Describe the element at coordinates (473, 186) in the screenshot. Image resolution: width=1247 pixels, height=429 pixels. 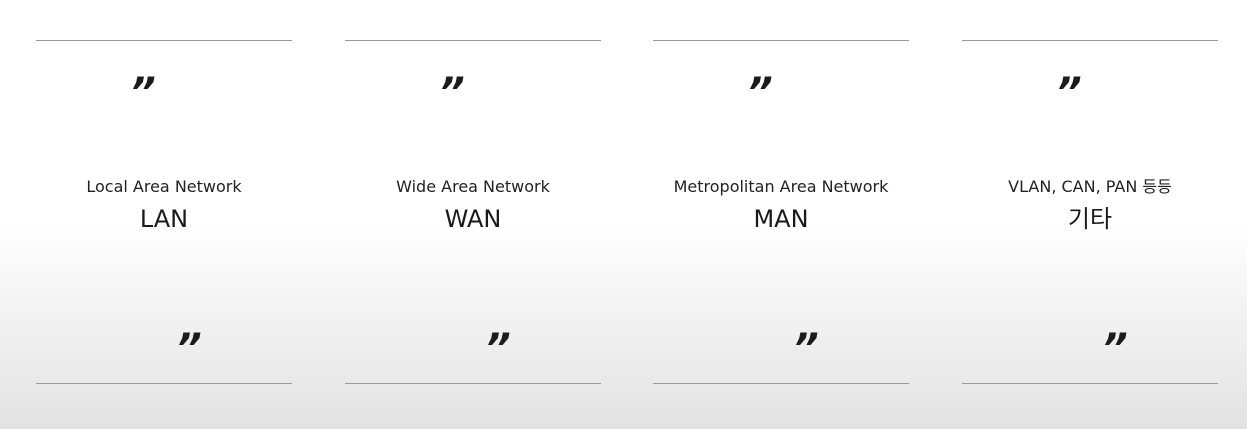
I see `card-subtitle: Wide Area Network` at that location.